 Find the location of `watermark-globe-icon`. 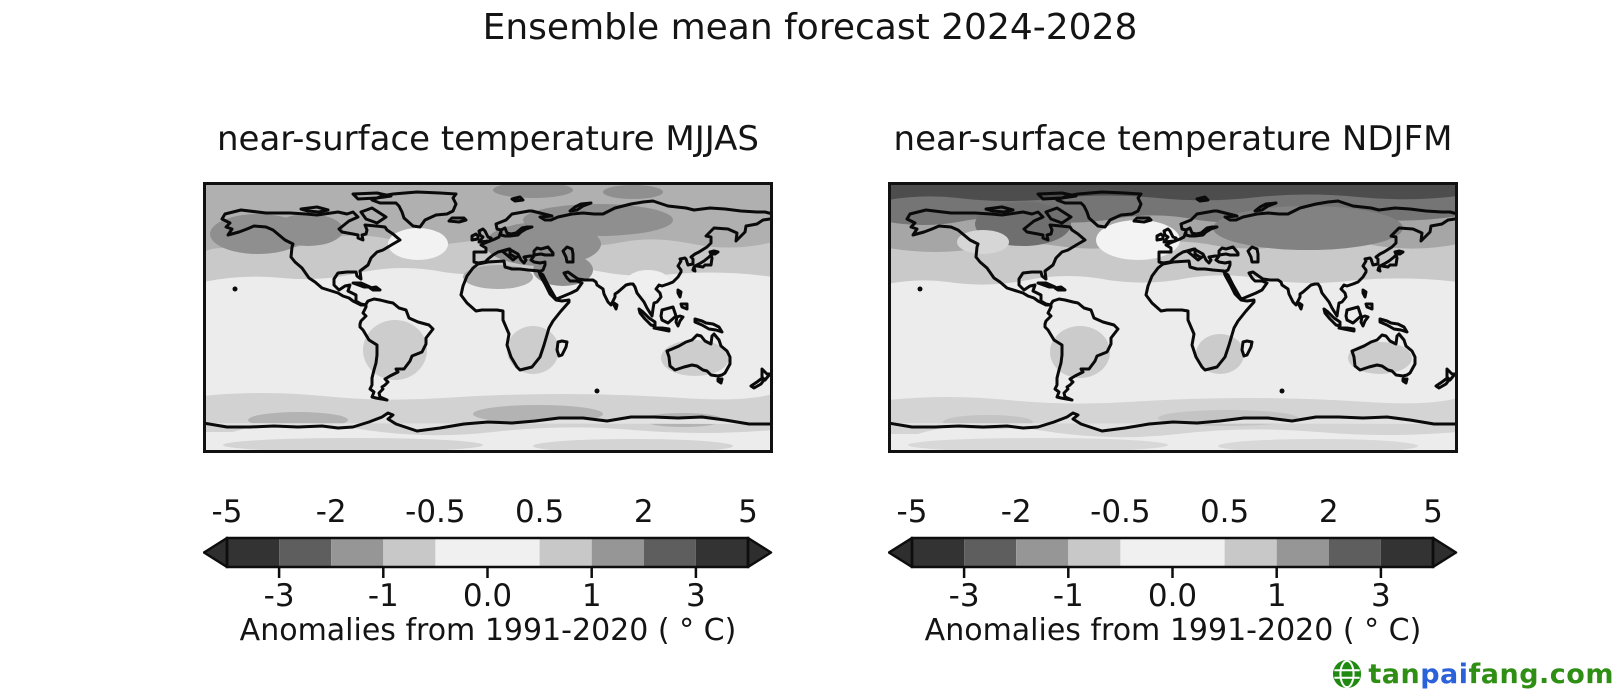

watermark-globe-icon is located at coordinates (1347, 674).